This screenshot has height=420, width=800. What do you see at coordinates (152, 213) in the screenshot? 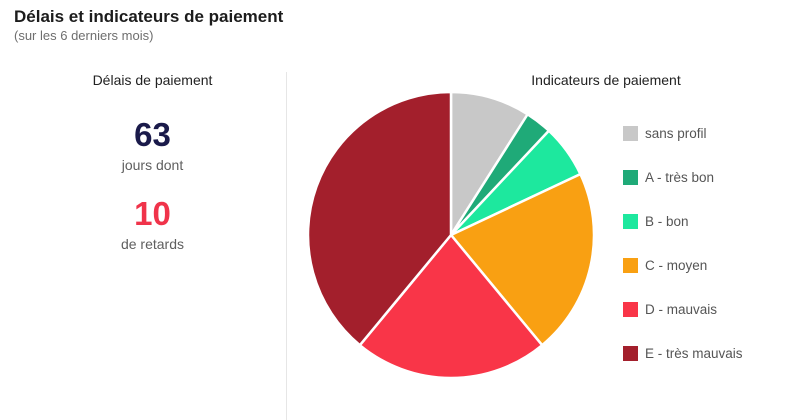
I see `late-value: 10` at bounding box center [152, 213].